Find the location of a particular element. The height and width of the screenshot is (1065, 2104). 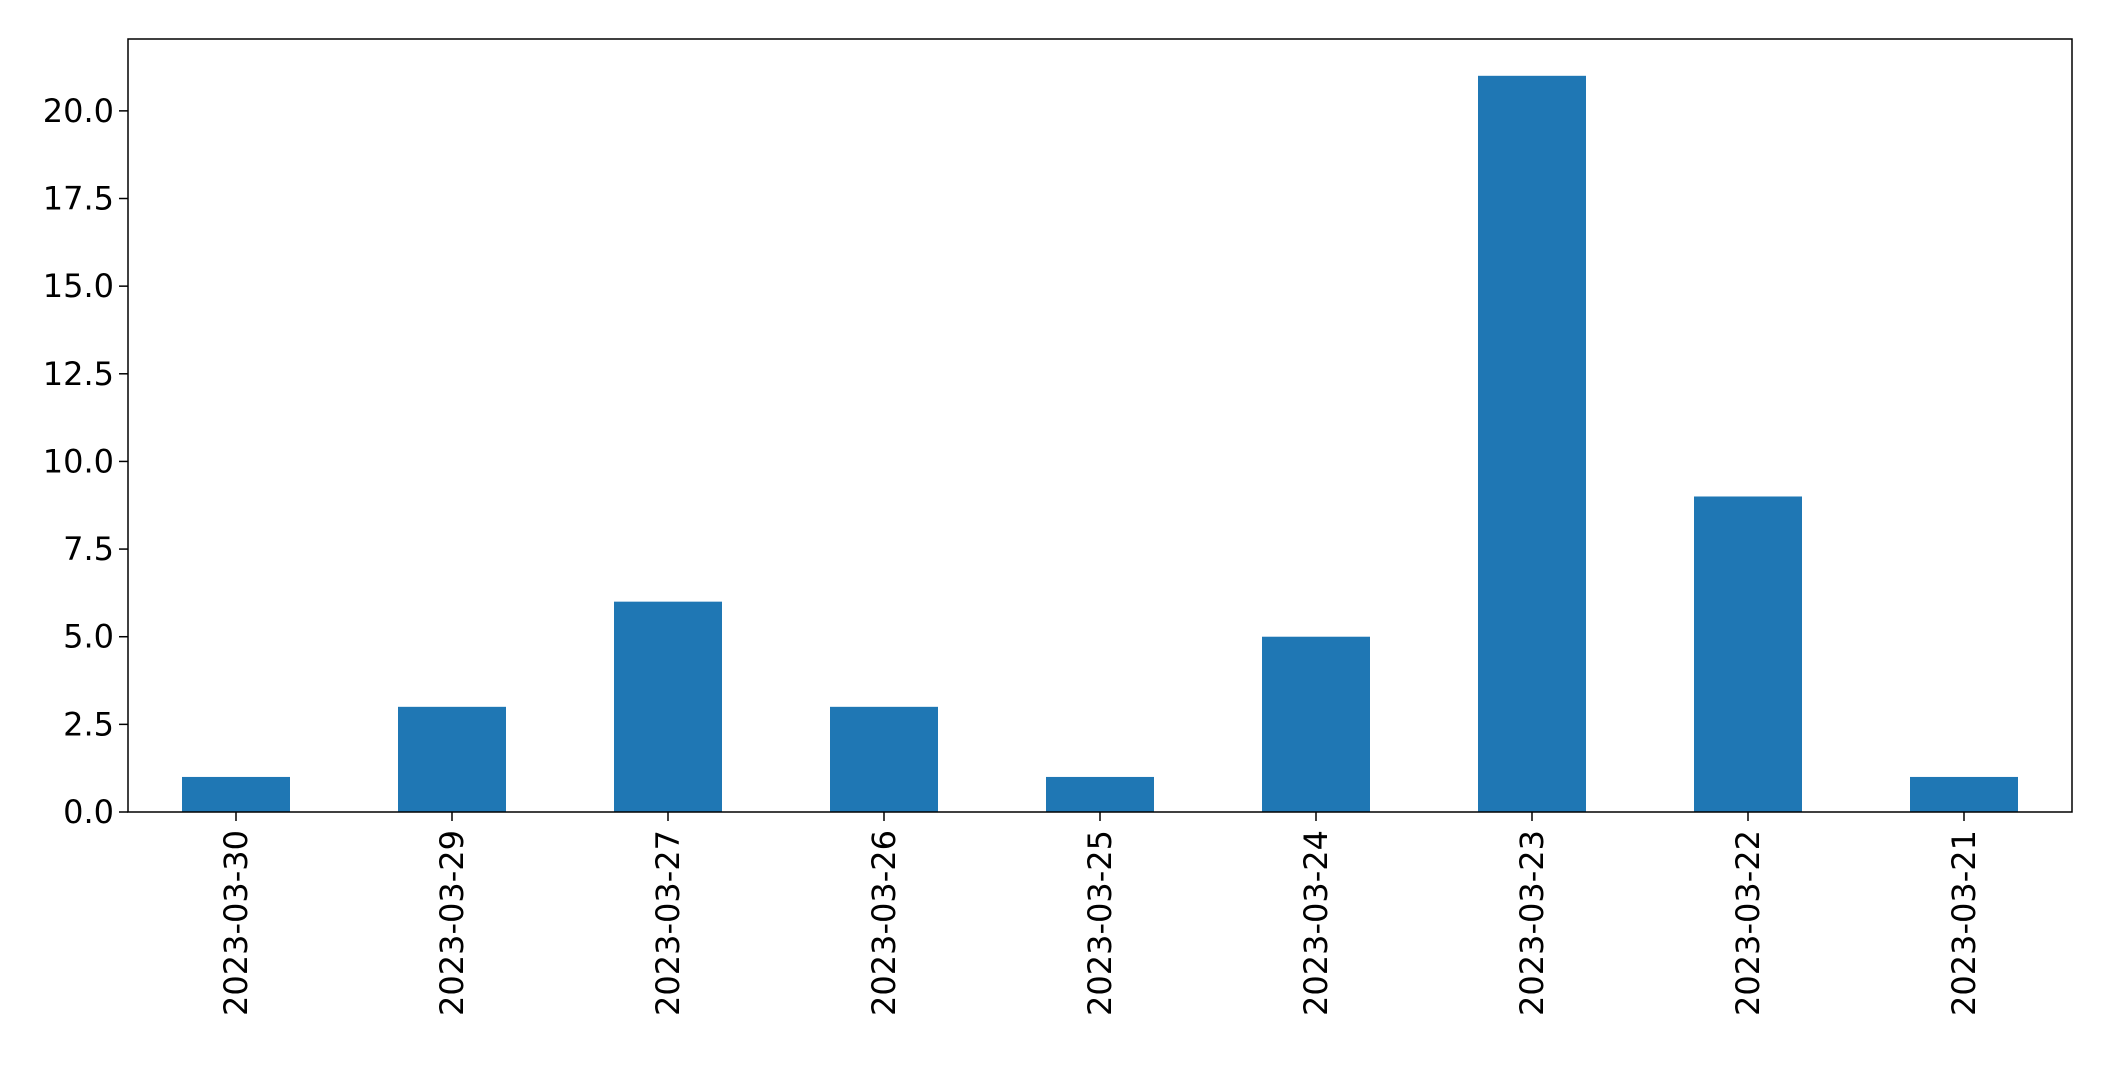

y-tick-label: 12.5 is located at coordinates (78, 374).